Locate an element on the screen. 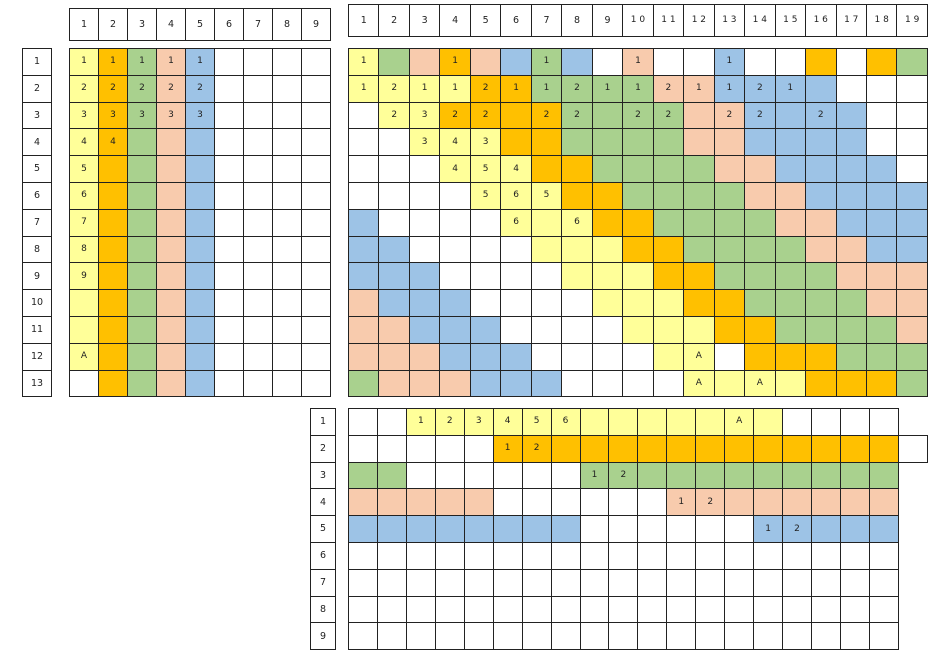  row-header-row: 11 is located at coordinates (37, 329).